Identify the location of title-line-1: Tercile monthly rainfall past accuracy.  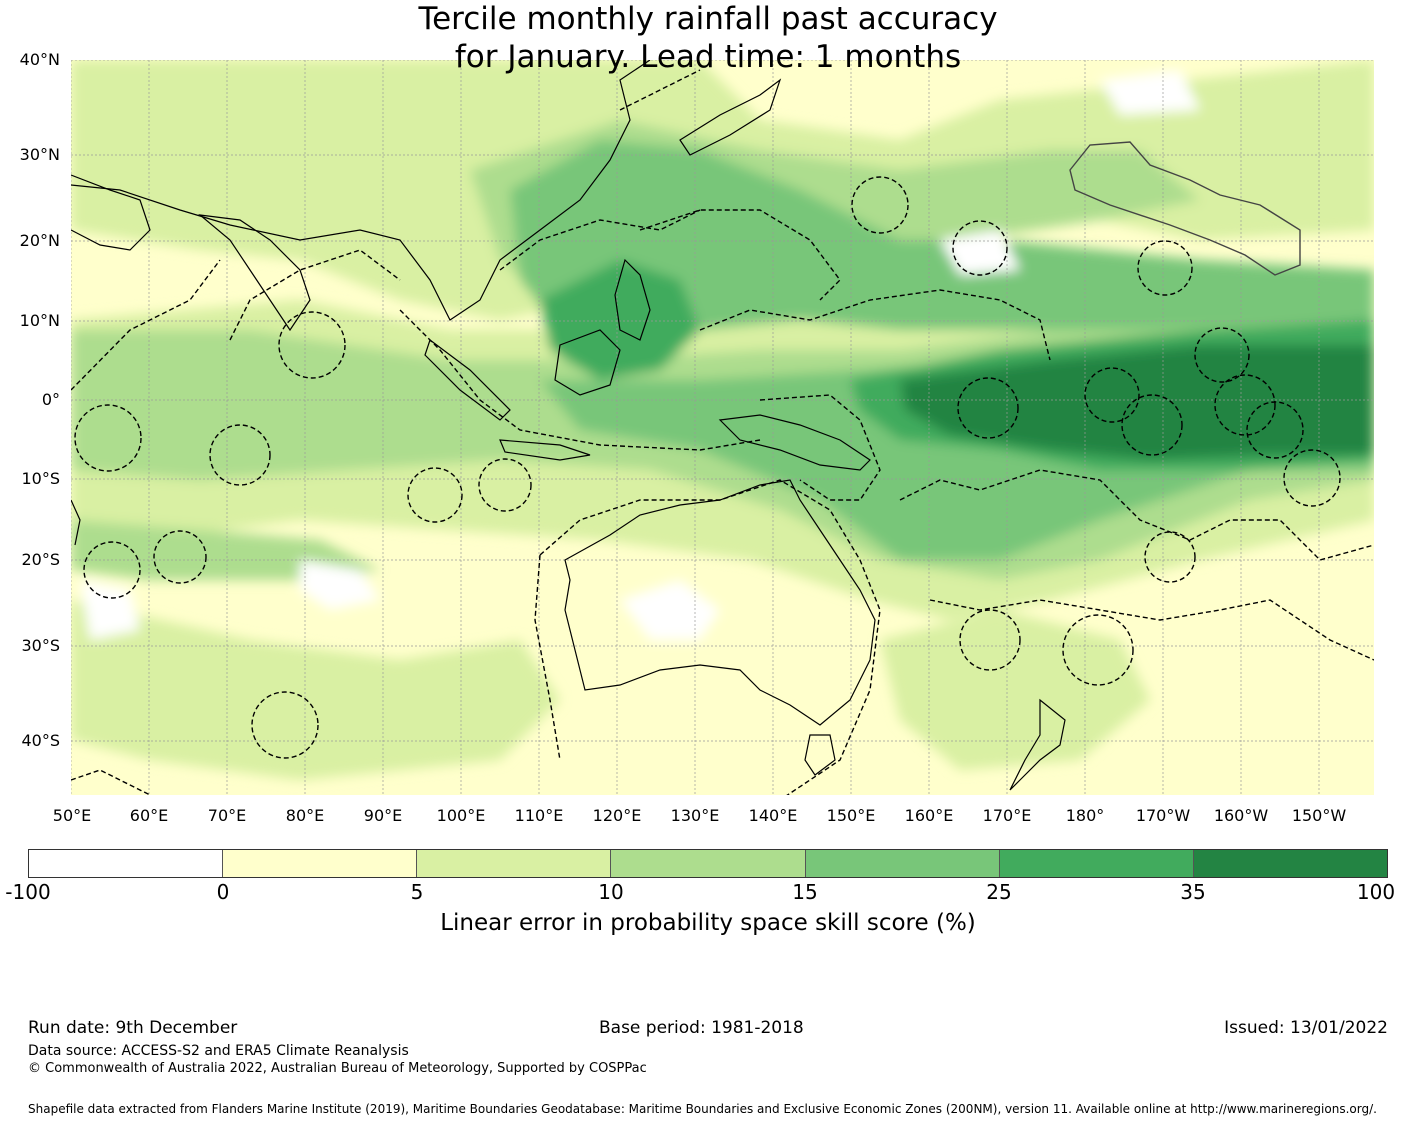
(708, 19).